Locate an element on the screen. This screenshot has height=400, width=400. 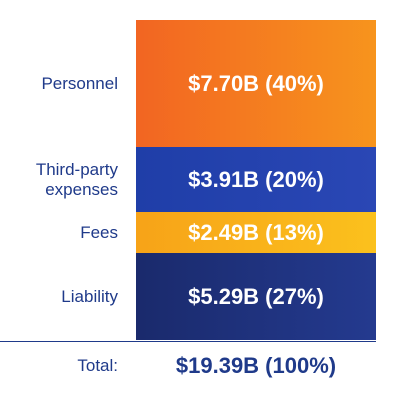
category-label-line: expenses is located at coordinates (81, 189).